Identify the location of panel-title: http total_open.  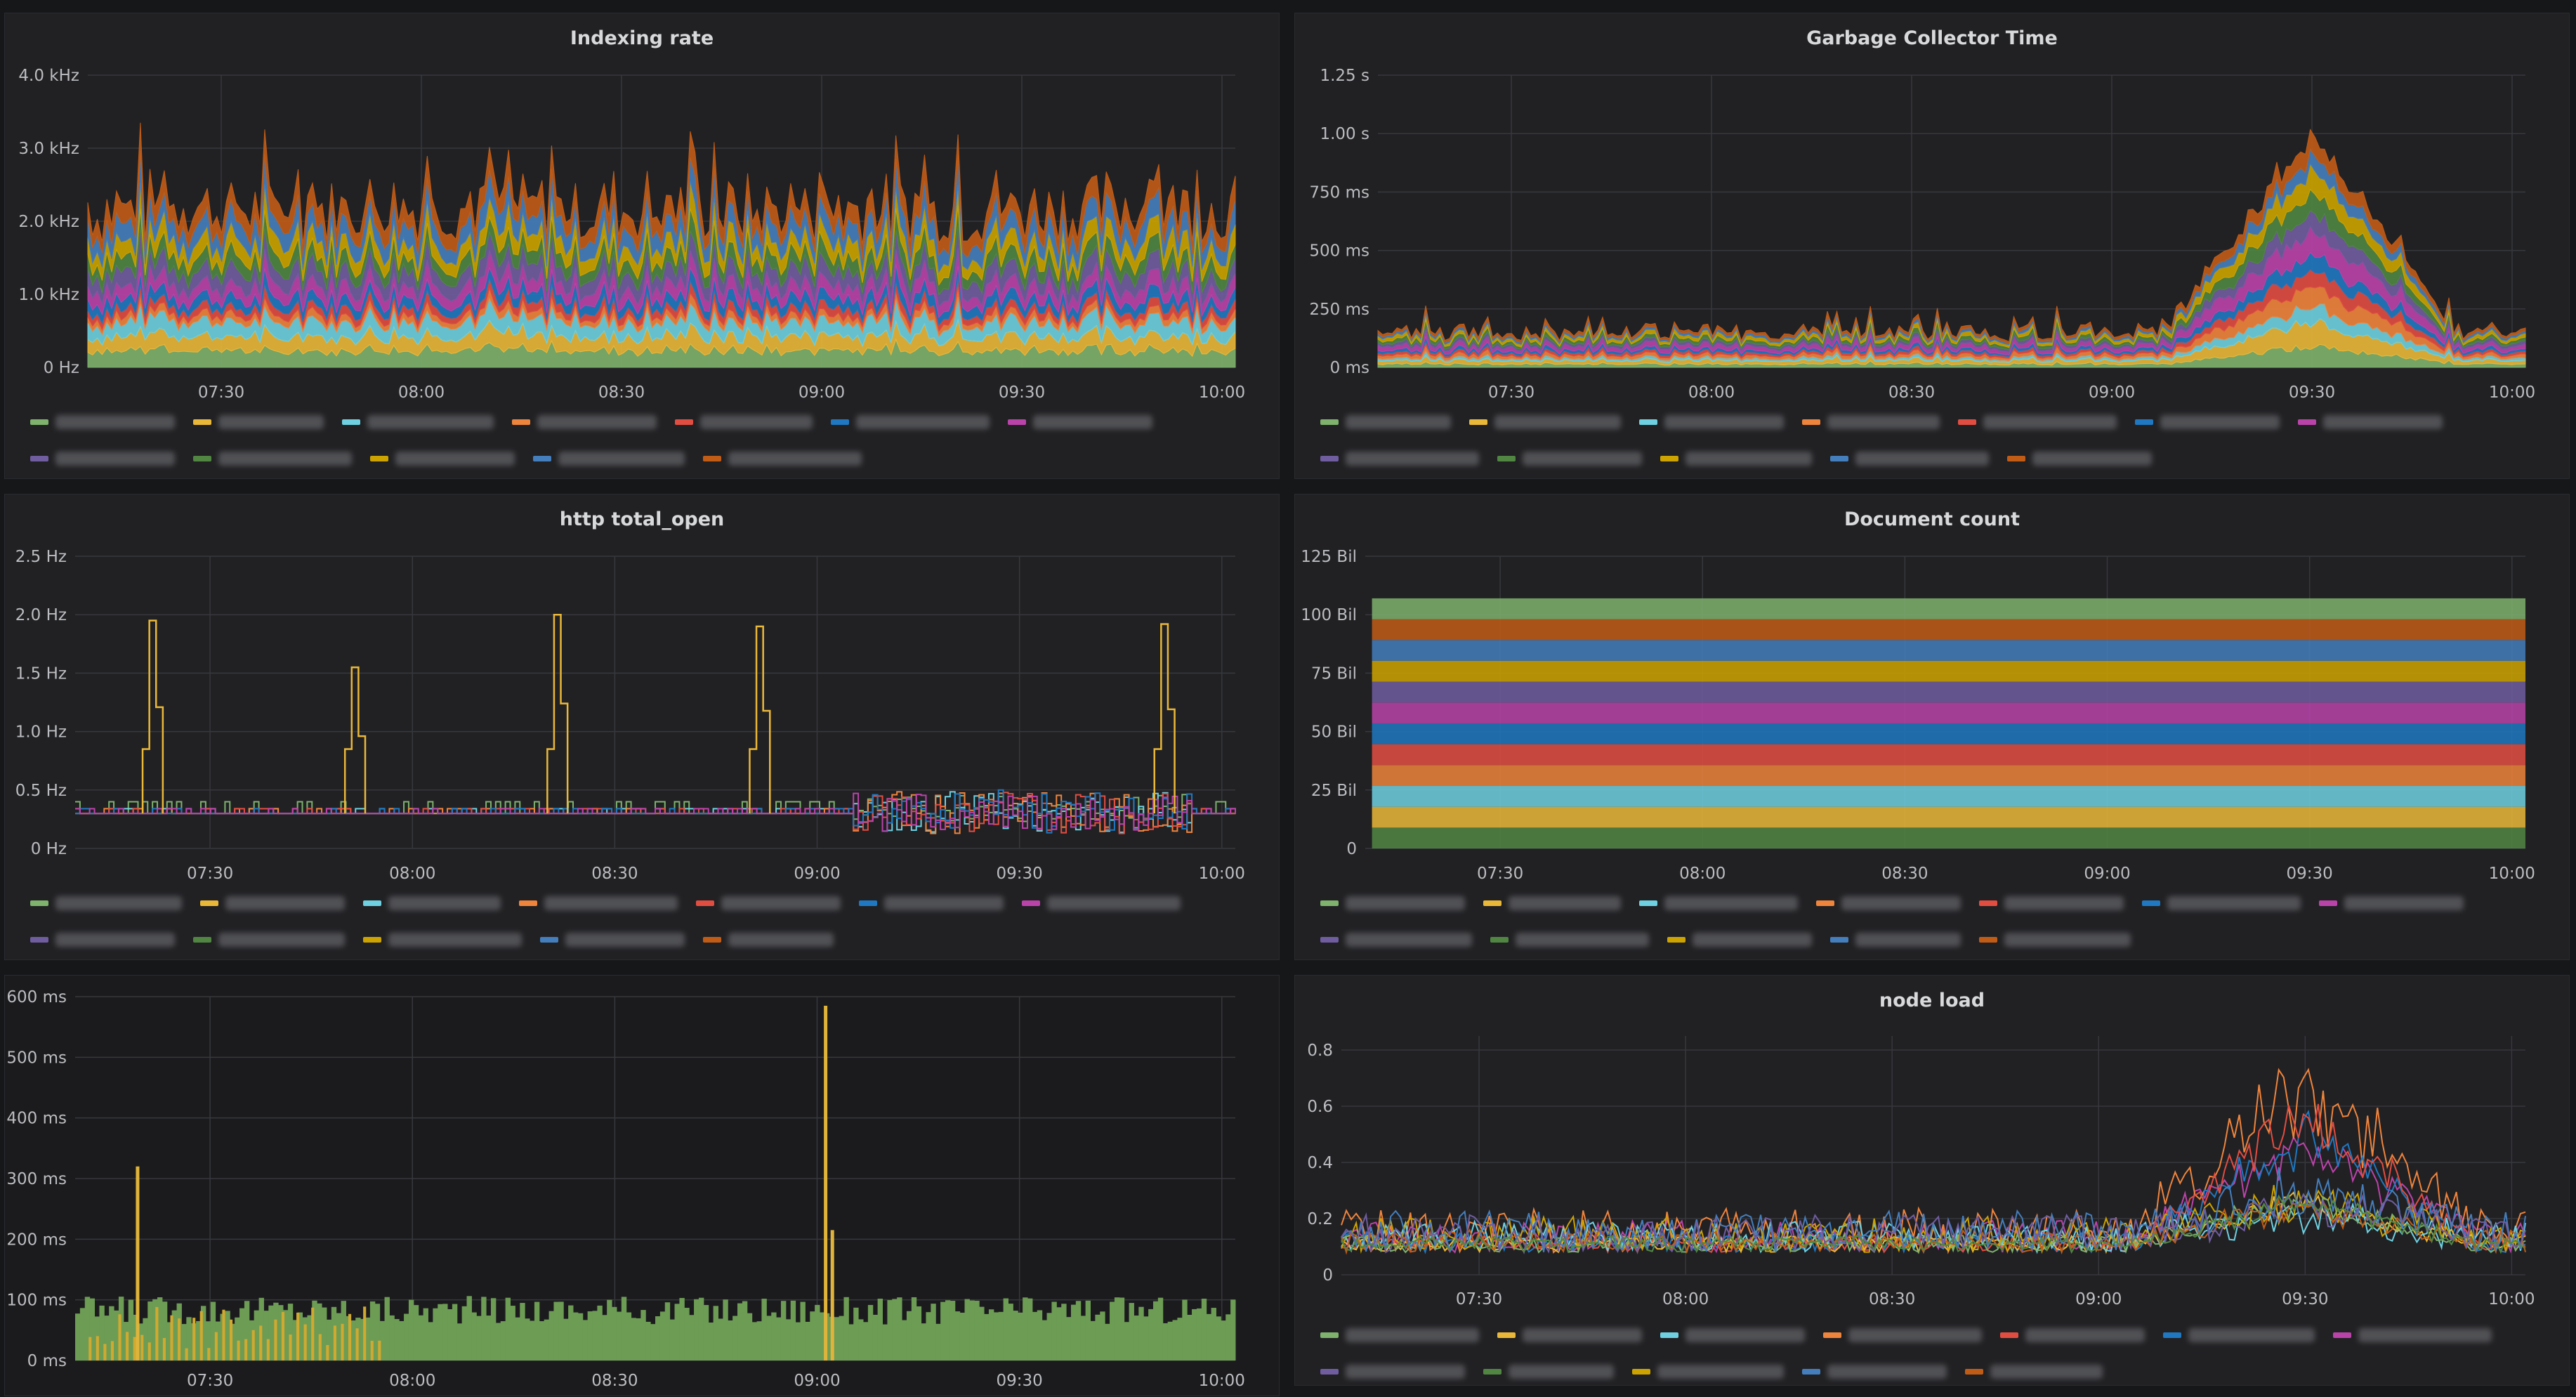
(642, 519).